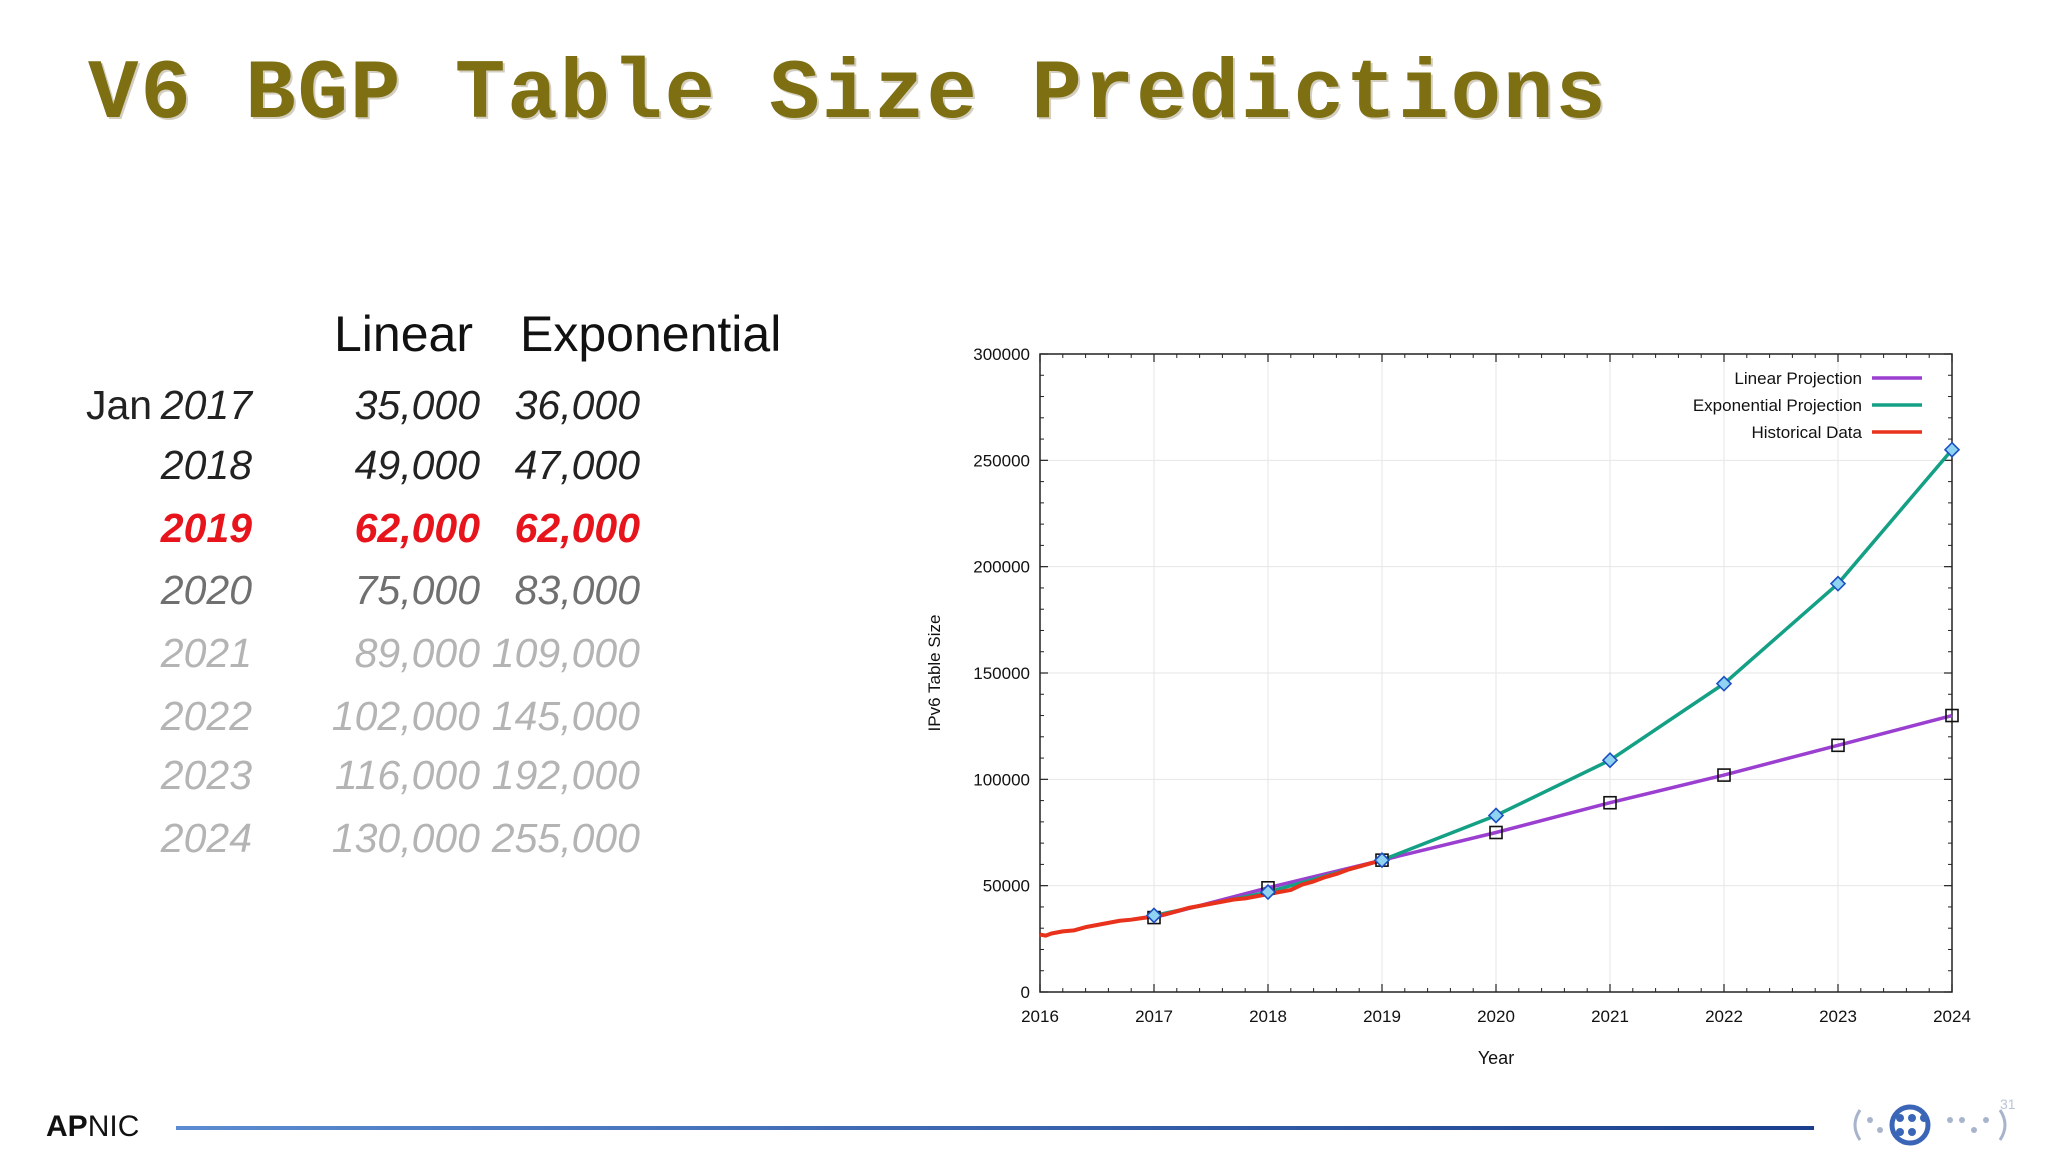 The height and width of the screenshot is (1152, 2048). Describe the element at coordinates (577, 405) in the screenshot. I see `row-exponential-value: 36,000` at that location.